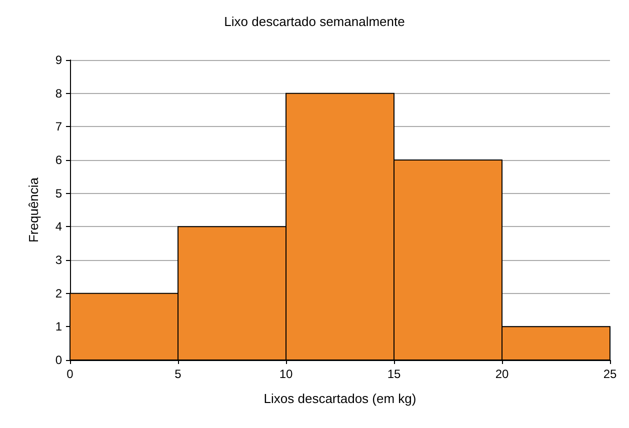 The image size is (629, 428). What do you see at coordinates (58, 293) in the screenshot?
I see `y-tick-label: 2` at bounding box center [58, 293].